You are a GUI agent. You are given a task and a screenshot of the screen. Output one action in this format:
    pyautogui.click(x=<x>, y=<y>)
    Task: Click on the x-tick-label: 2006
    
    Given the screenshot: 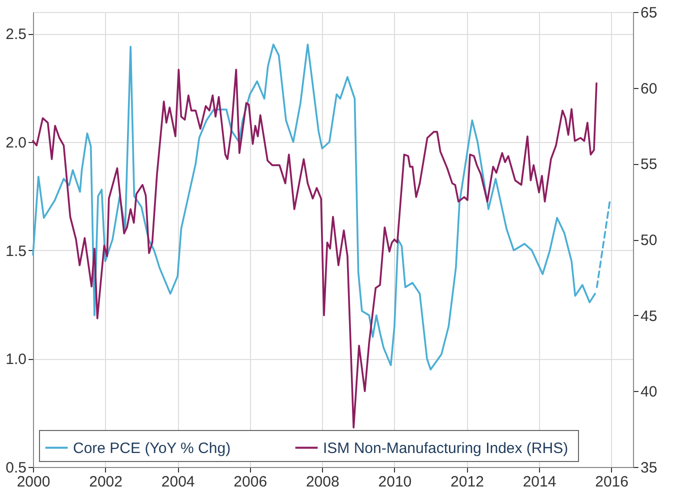 What is the action you would take?
    pyautogui.click(x=251, y=482)
    